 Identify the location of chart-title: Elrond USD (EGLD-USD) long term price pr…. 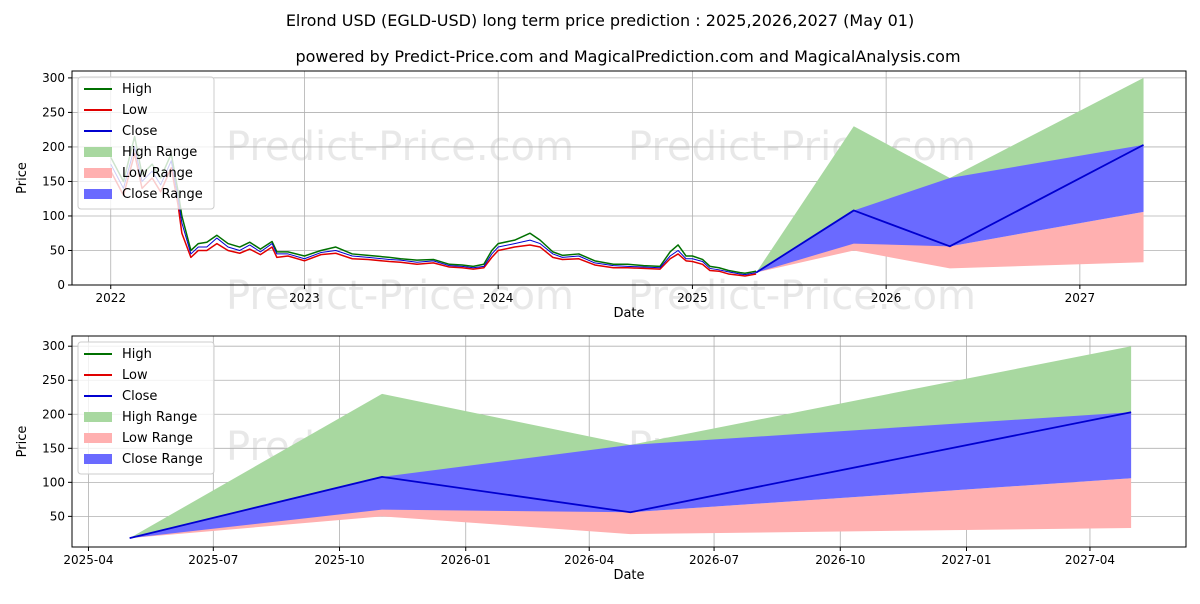
(600, 20).